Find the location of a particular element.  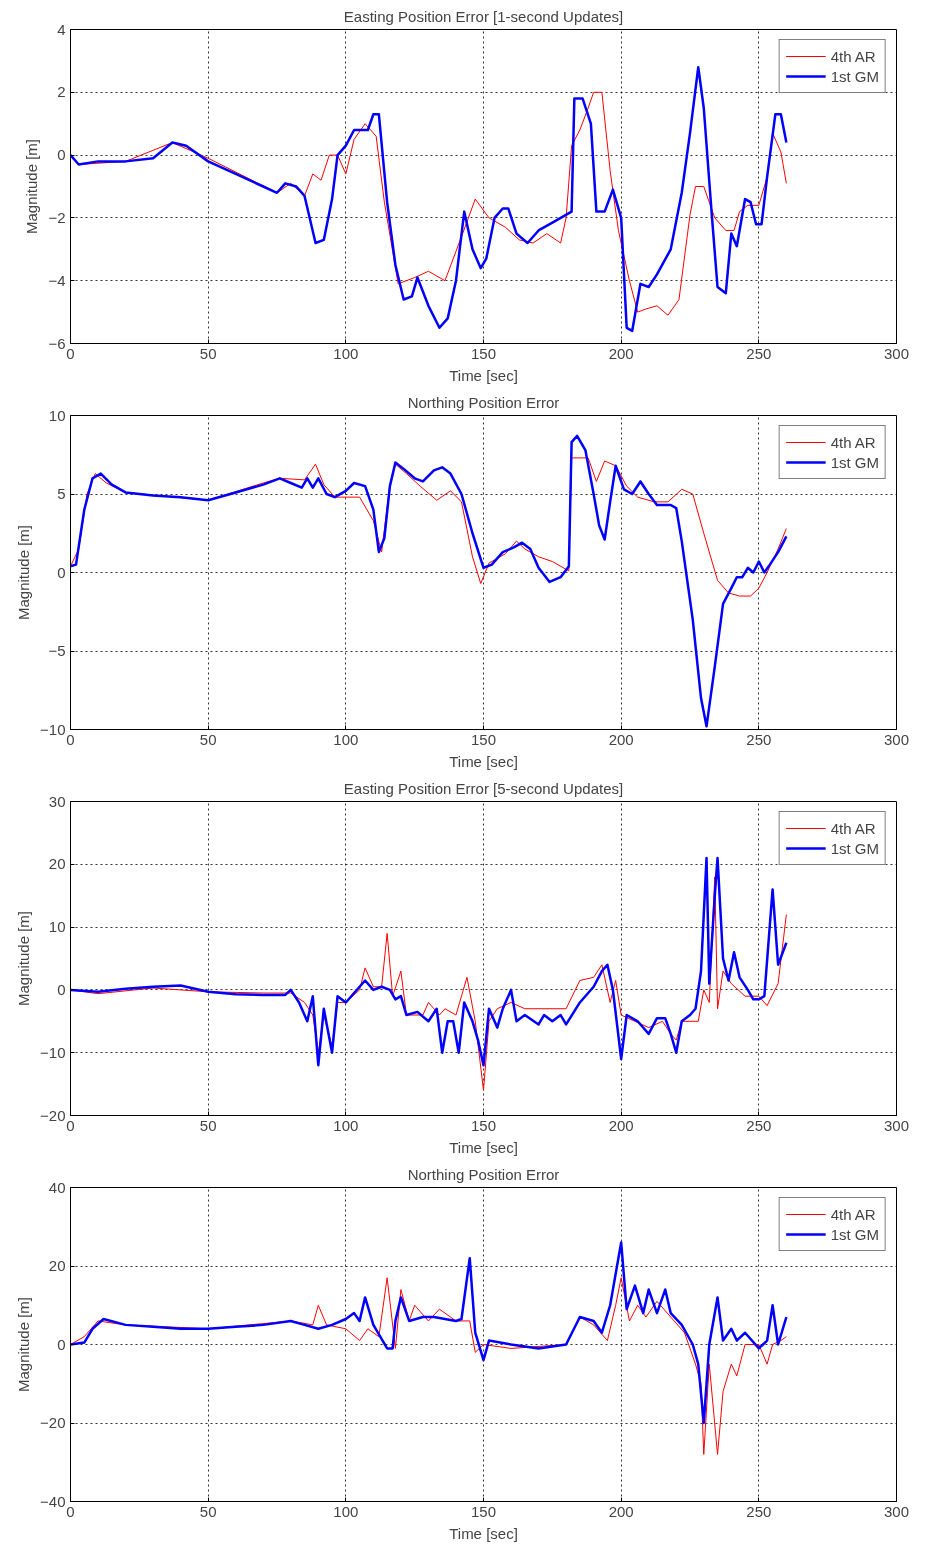

y-tick-label: −40 is located at coordinates (53, 1501).